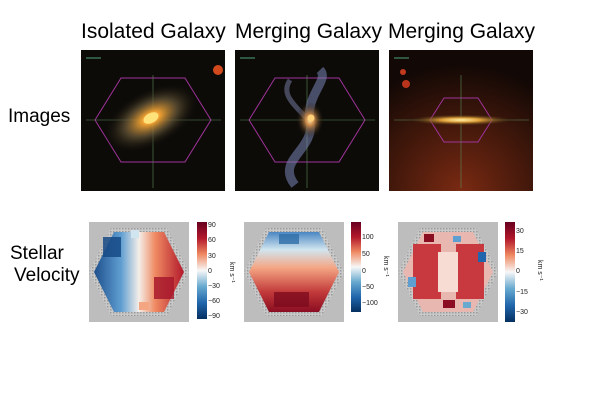 This screenshot has height=400, width=600. I want to click on row-label-line-2: Velocity, so click(47, 275).